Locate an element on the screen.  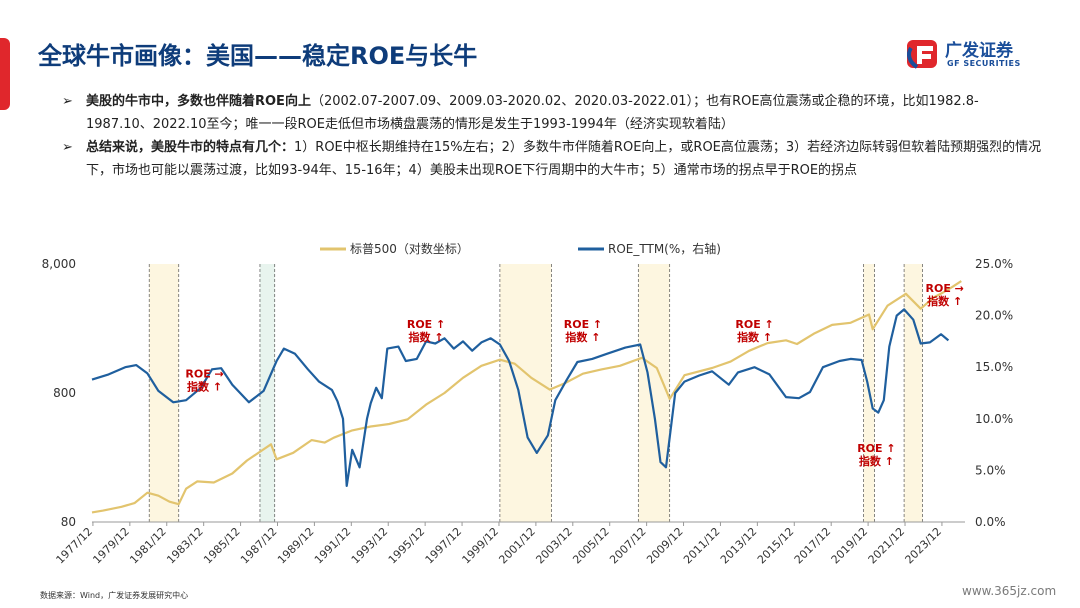
x-tick-label: 1997/12 is located at coordinates (444, 546).